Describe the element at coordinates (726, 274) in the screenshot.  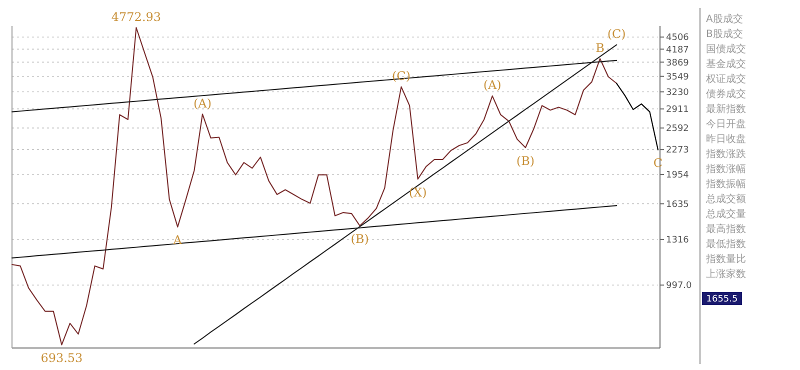
I see `text: 上涨家数` at that location.